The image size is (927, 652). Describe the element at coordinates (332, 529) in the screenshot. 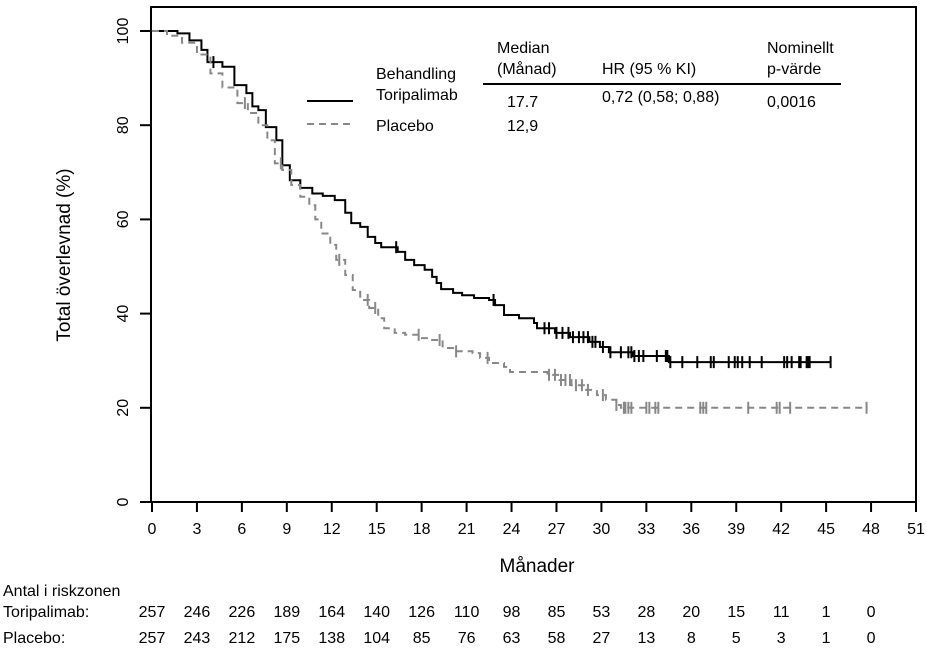

I see `x-tick-label: 12` at that location.